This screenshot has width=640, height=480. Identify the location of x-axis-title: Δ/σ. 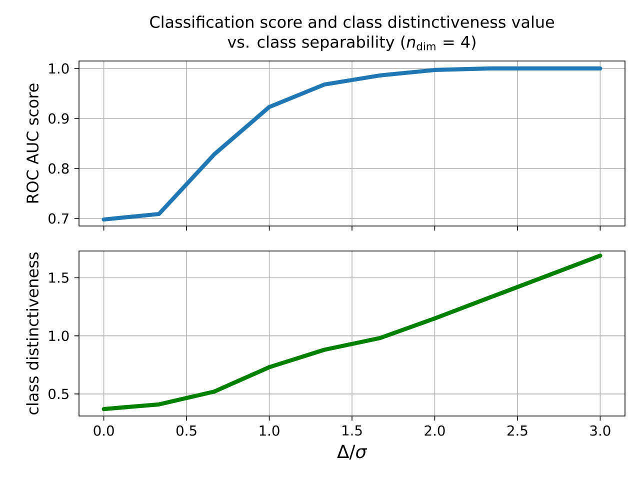
(352, 452).